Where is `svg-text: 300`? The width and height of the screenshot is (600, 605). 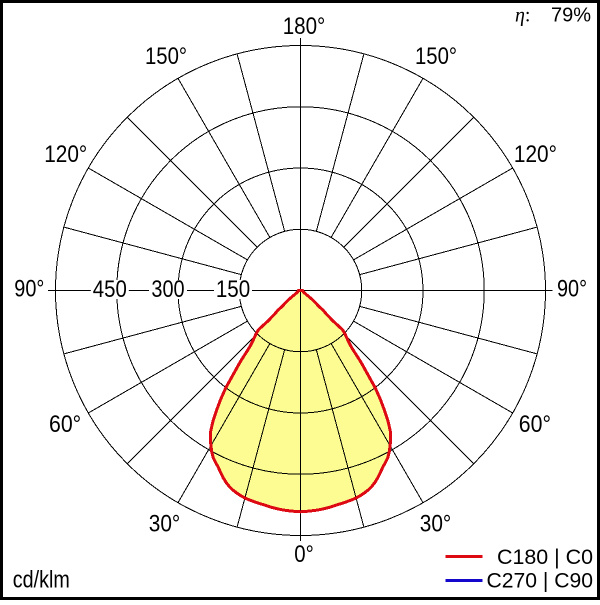
svg-text: 300 is located at coordinates (167, 289).